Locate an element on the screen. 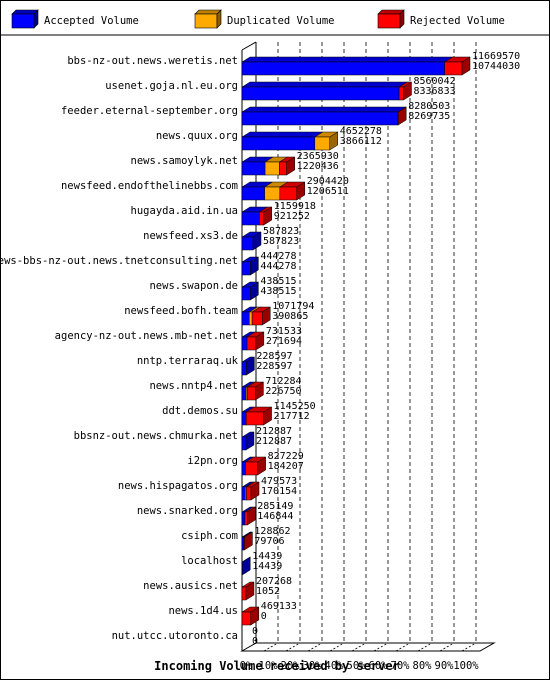 This screenshot has height=680, width=550. value-accepted: 146844 is located at coordinates (275, 516).